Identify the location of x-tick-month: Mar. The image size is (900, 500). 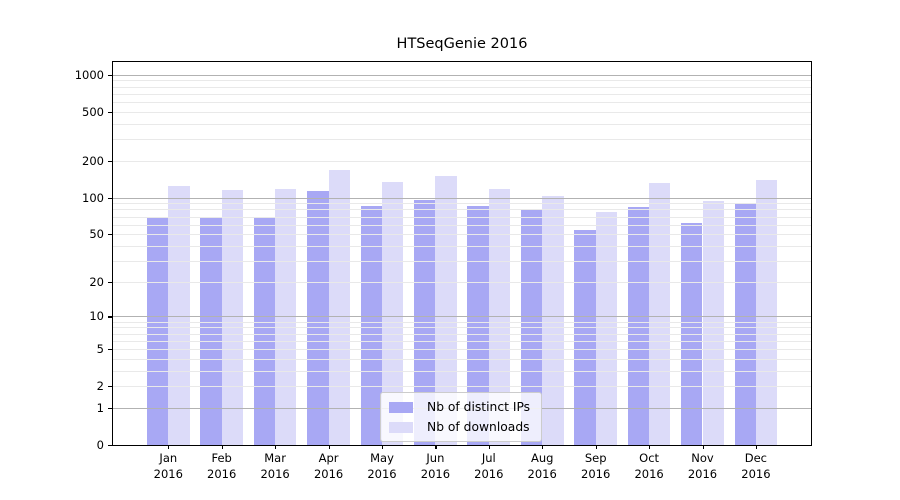
(275, 458).